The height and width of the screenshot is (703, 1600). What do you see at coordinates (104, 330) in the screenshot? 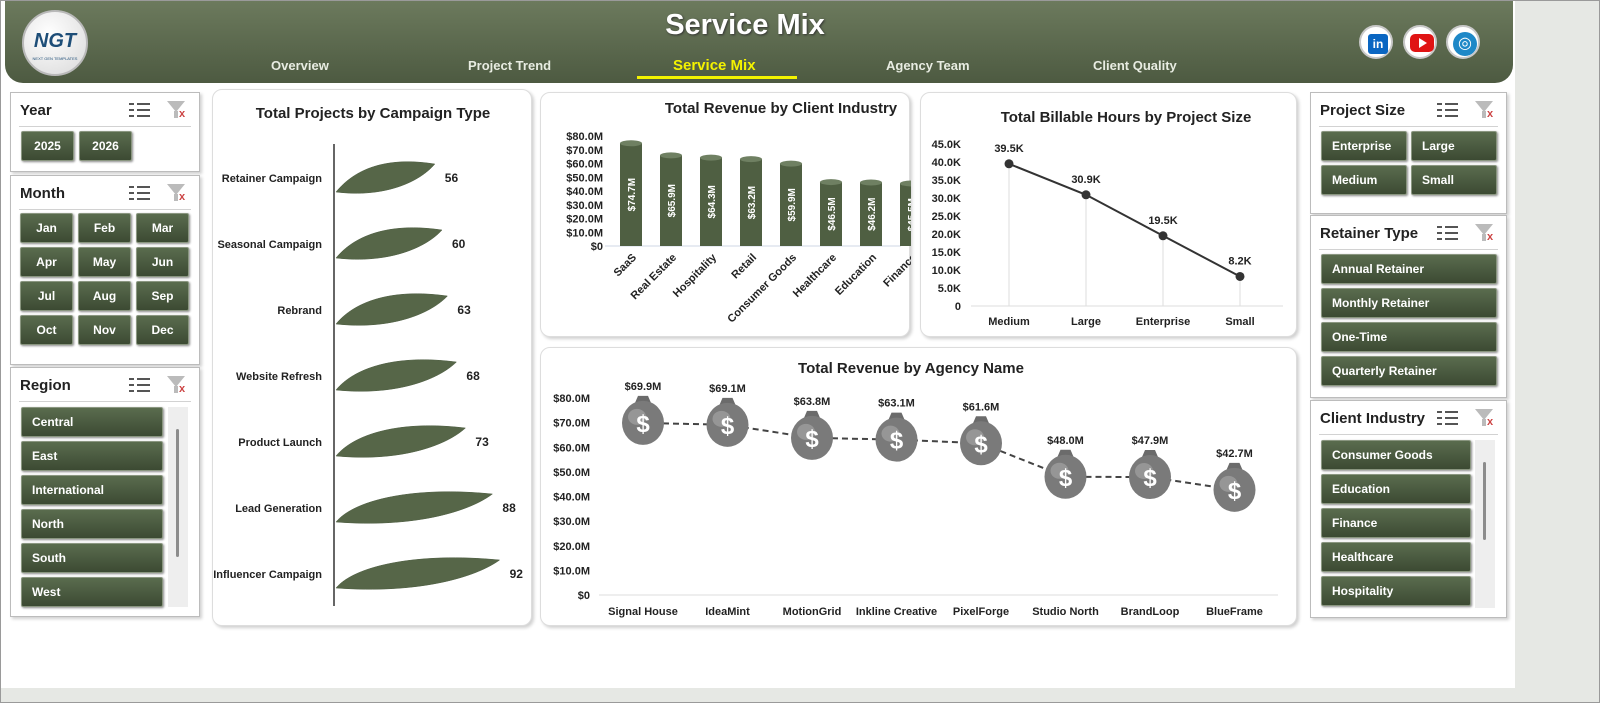
I see `slicer-item-nov: Nov` at bounding box center [104, 330].